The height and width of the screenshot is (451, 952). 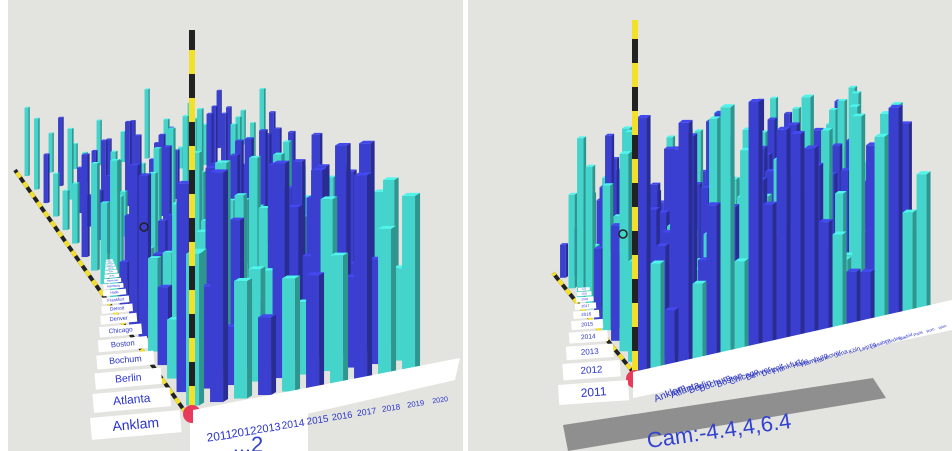 What do you see at coordinates (113, 285) in the screenshot?
I see `row-label: Hamburg` at bounding box center [113, 285].